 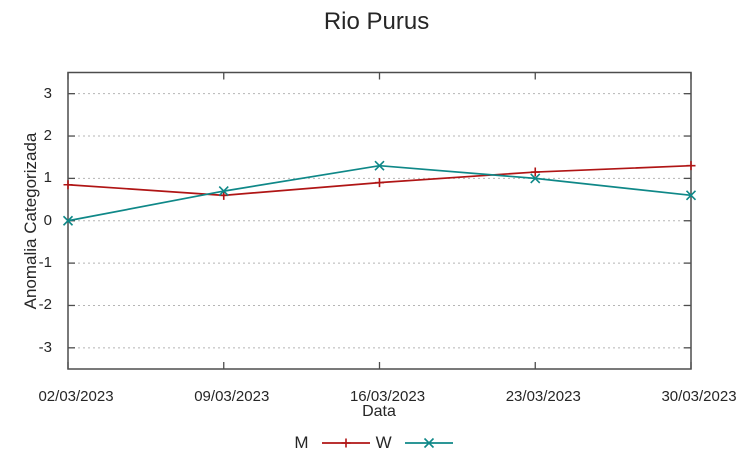 What do you see at coordinates (387, 396) in the screenshot?
I see `x-tick-label: 16/03/2023` at bounding box center [387, 396].